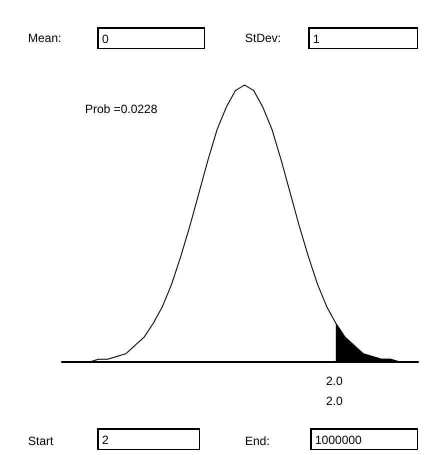 Image resolution: width=448 pixels, height=455 pixels. I want to click on text: Start, so click(41, 441).